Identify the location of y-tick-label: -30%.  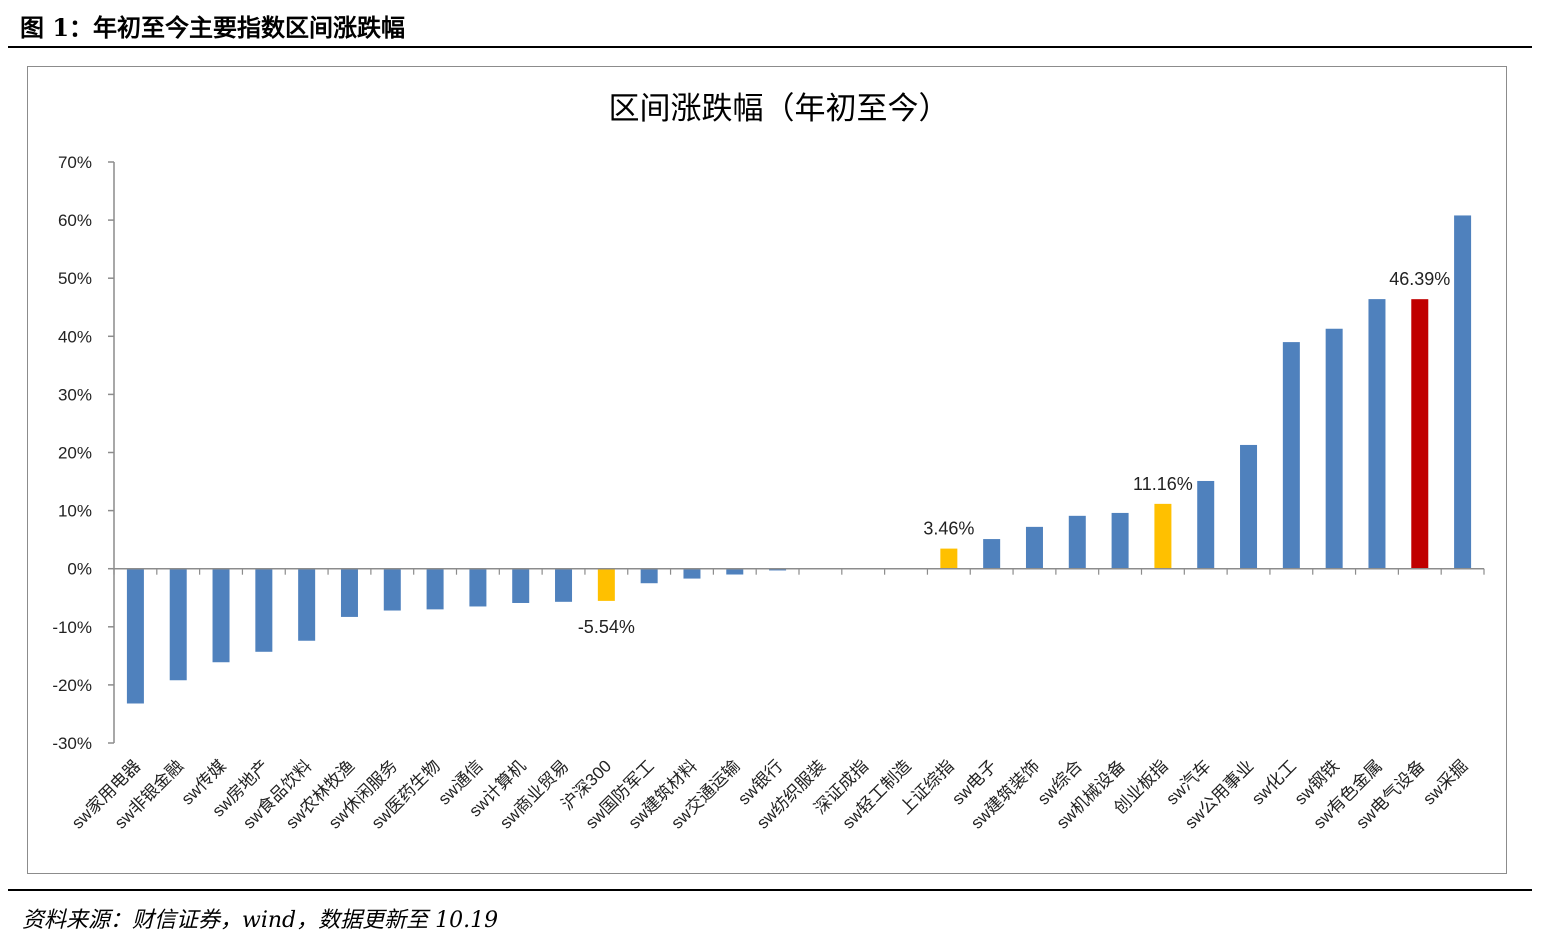
(72, 743).